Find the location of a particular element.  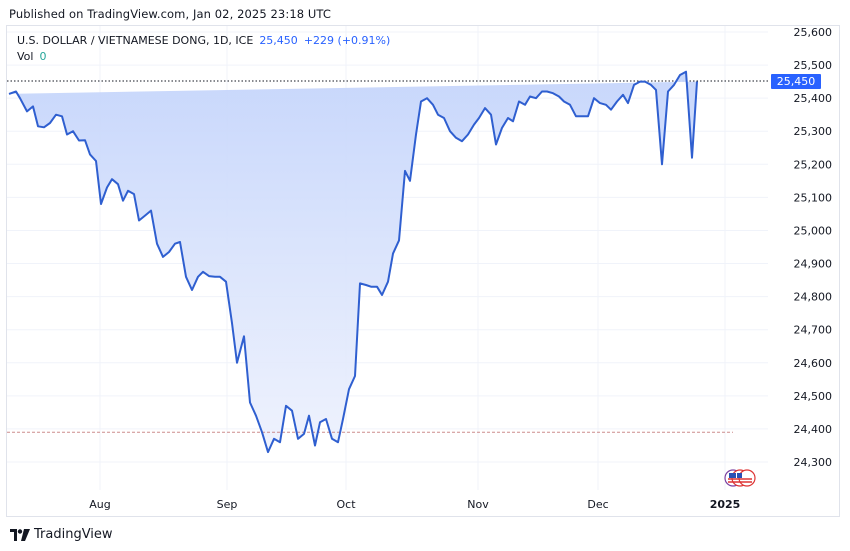

brand-name: TradingView is located at coordinates (73, 534).